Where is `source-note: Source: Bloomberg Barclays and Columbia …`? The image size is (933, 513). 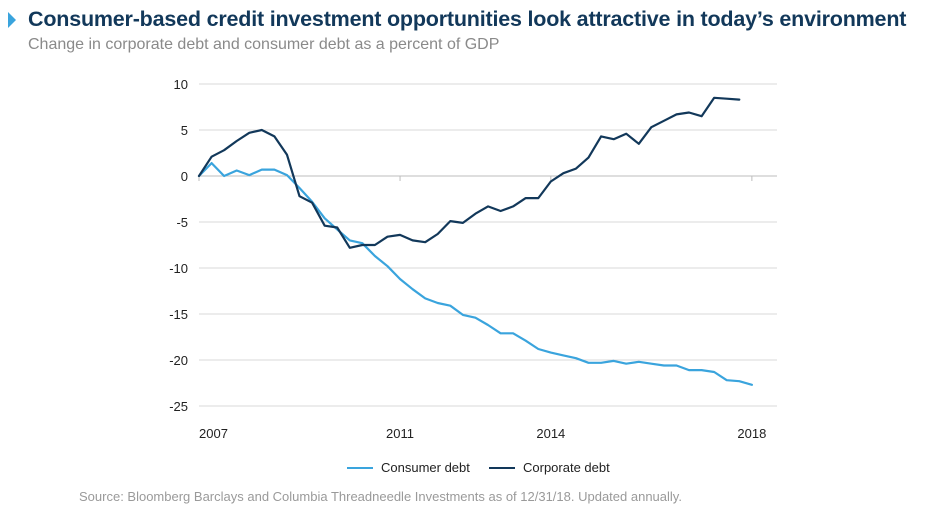 source-note: Source: Bloomberg Barclays and Columbia … is located at coordinates (380, 496).